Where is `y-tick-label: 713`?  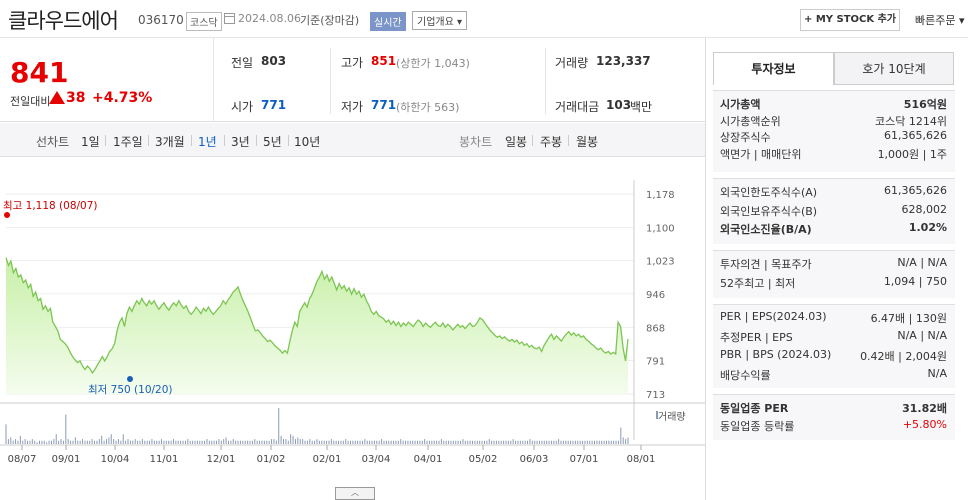
y-tick-label: 713 is located at coordinates (655, 395).